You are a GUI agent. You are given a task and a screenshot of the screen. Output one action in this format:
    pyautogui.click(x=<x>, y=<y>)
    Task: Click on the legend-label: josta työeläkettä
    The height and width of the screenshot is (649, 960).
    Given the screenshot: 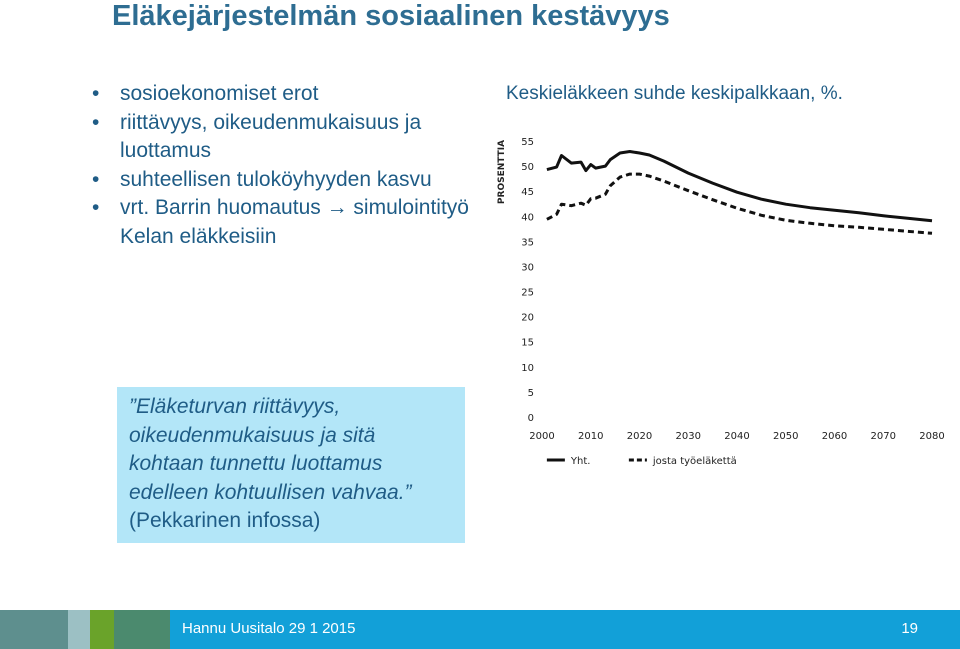 What is the action you would take?
    pyautogui.click(x=694, y=461)
    